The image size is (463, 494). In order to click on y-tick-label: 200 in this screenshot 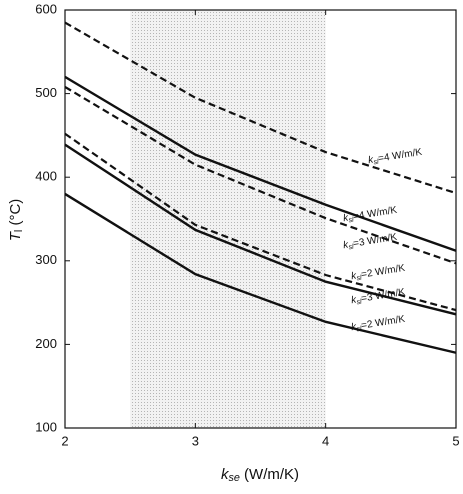, I will do `click(46, 343)`.